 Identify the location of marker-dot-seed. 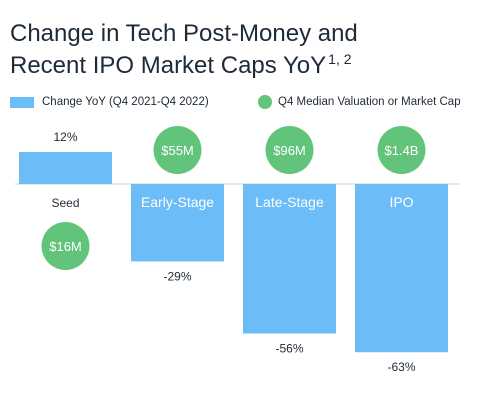
(65, 246).